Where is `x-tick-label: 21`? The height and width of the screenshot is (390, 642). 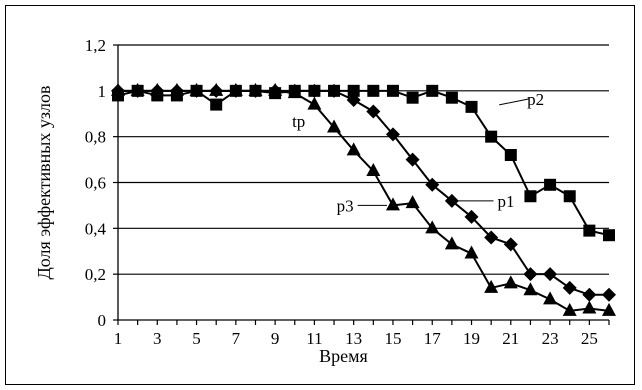 x-tick-label: 21 is located at coordinates (510, 338).